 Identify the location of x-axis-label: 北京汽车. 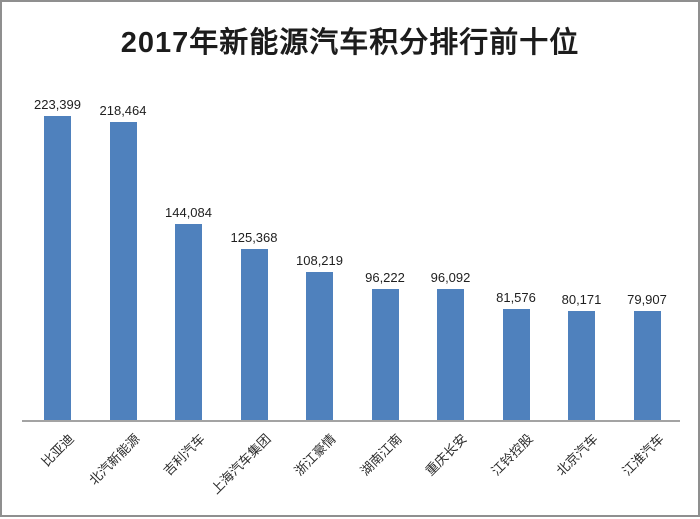
(577, 455).